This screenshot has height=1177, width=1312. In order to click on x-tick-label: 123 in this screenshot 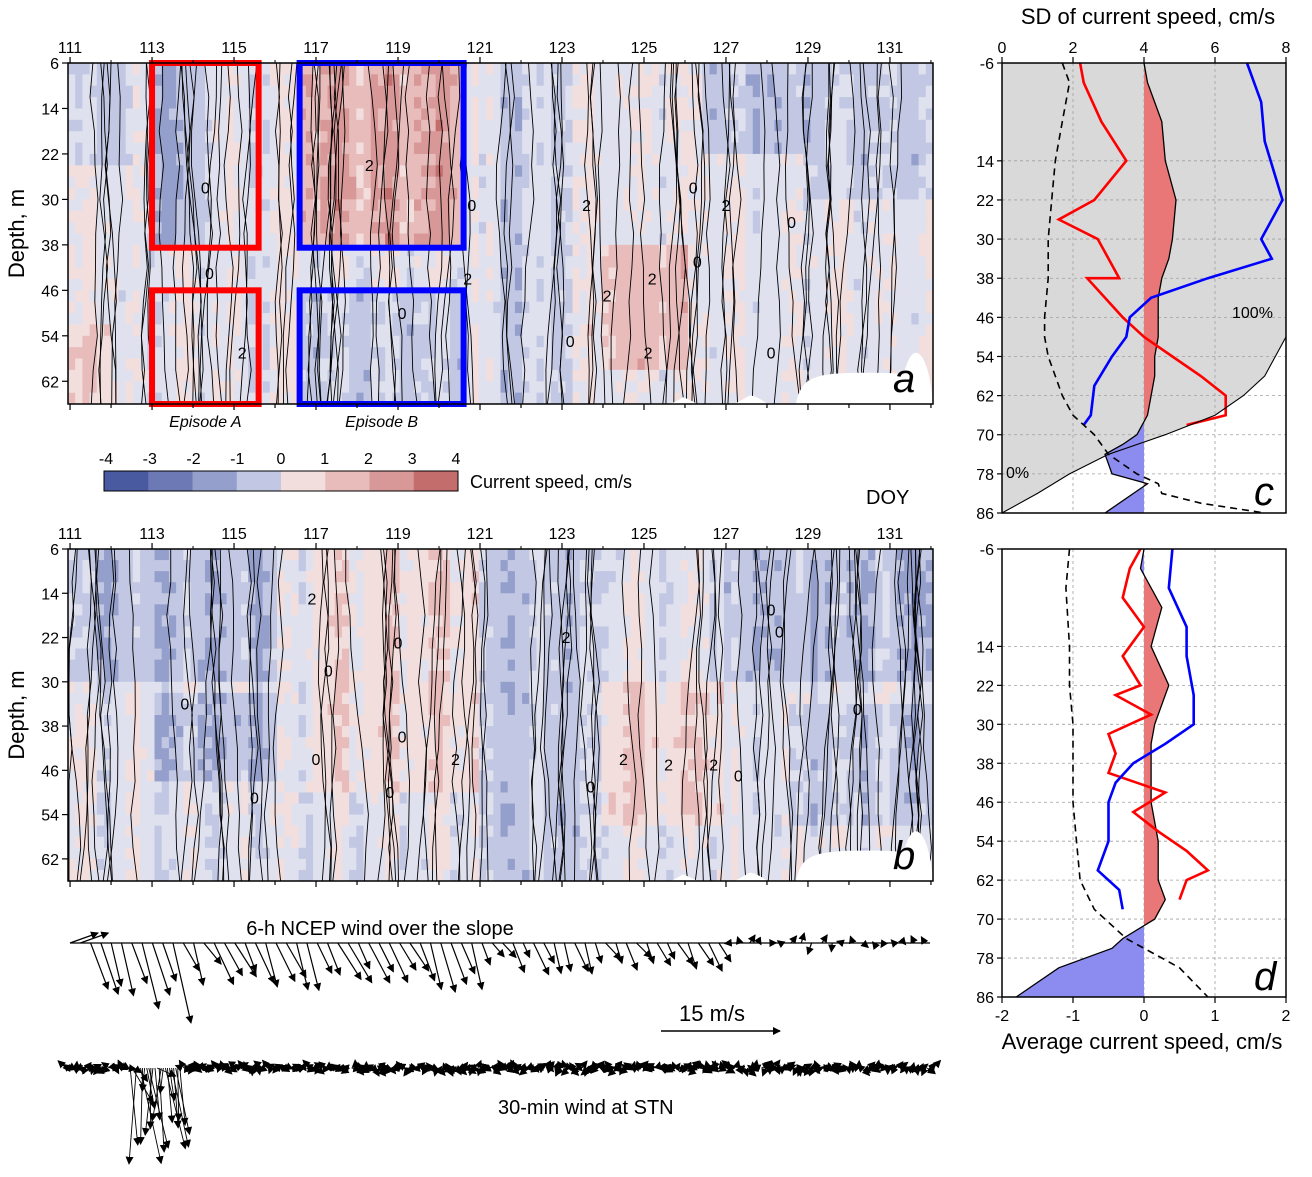, I will do `click(562, 48)`.